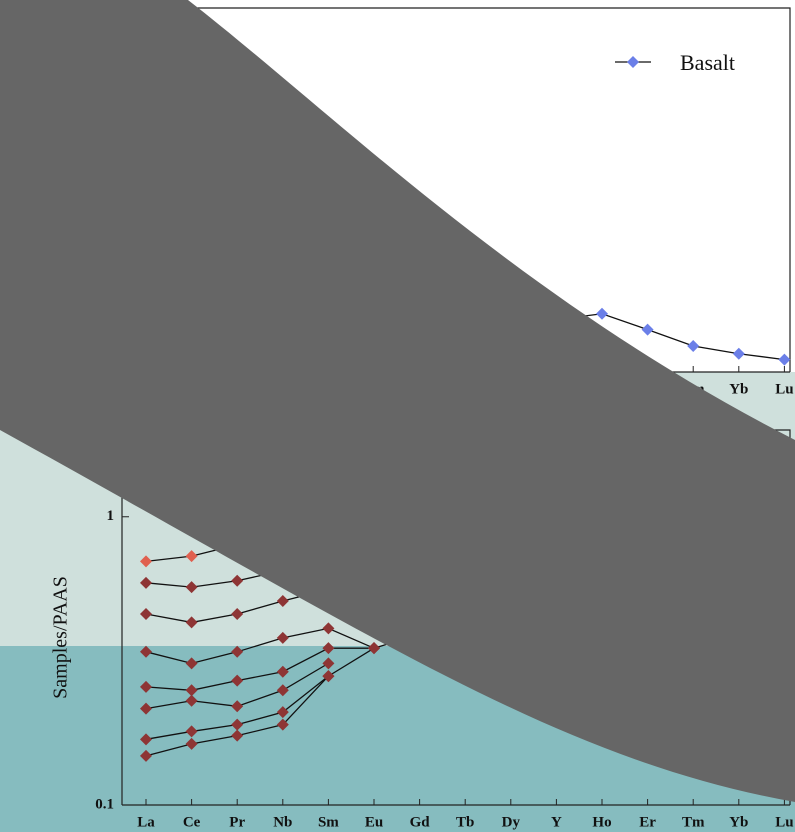 The height and width of the screenshot is (832, 795). What do you see at coordinates (146, 822) in the screenshot?
I see `x-tick-label: La` at bounding box center [146, 822].